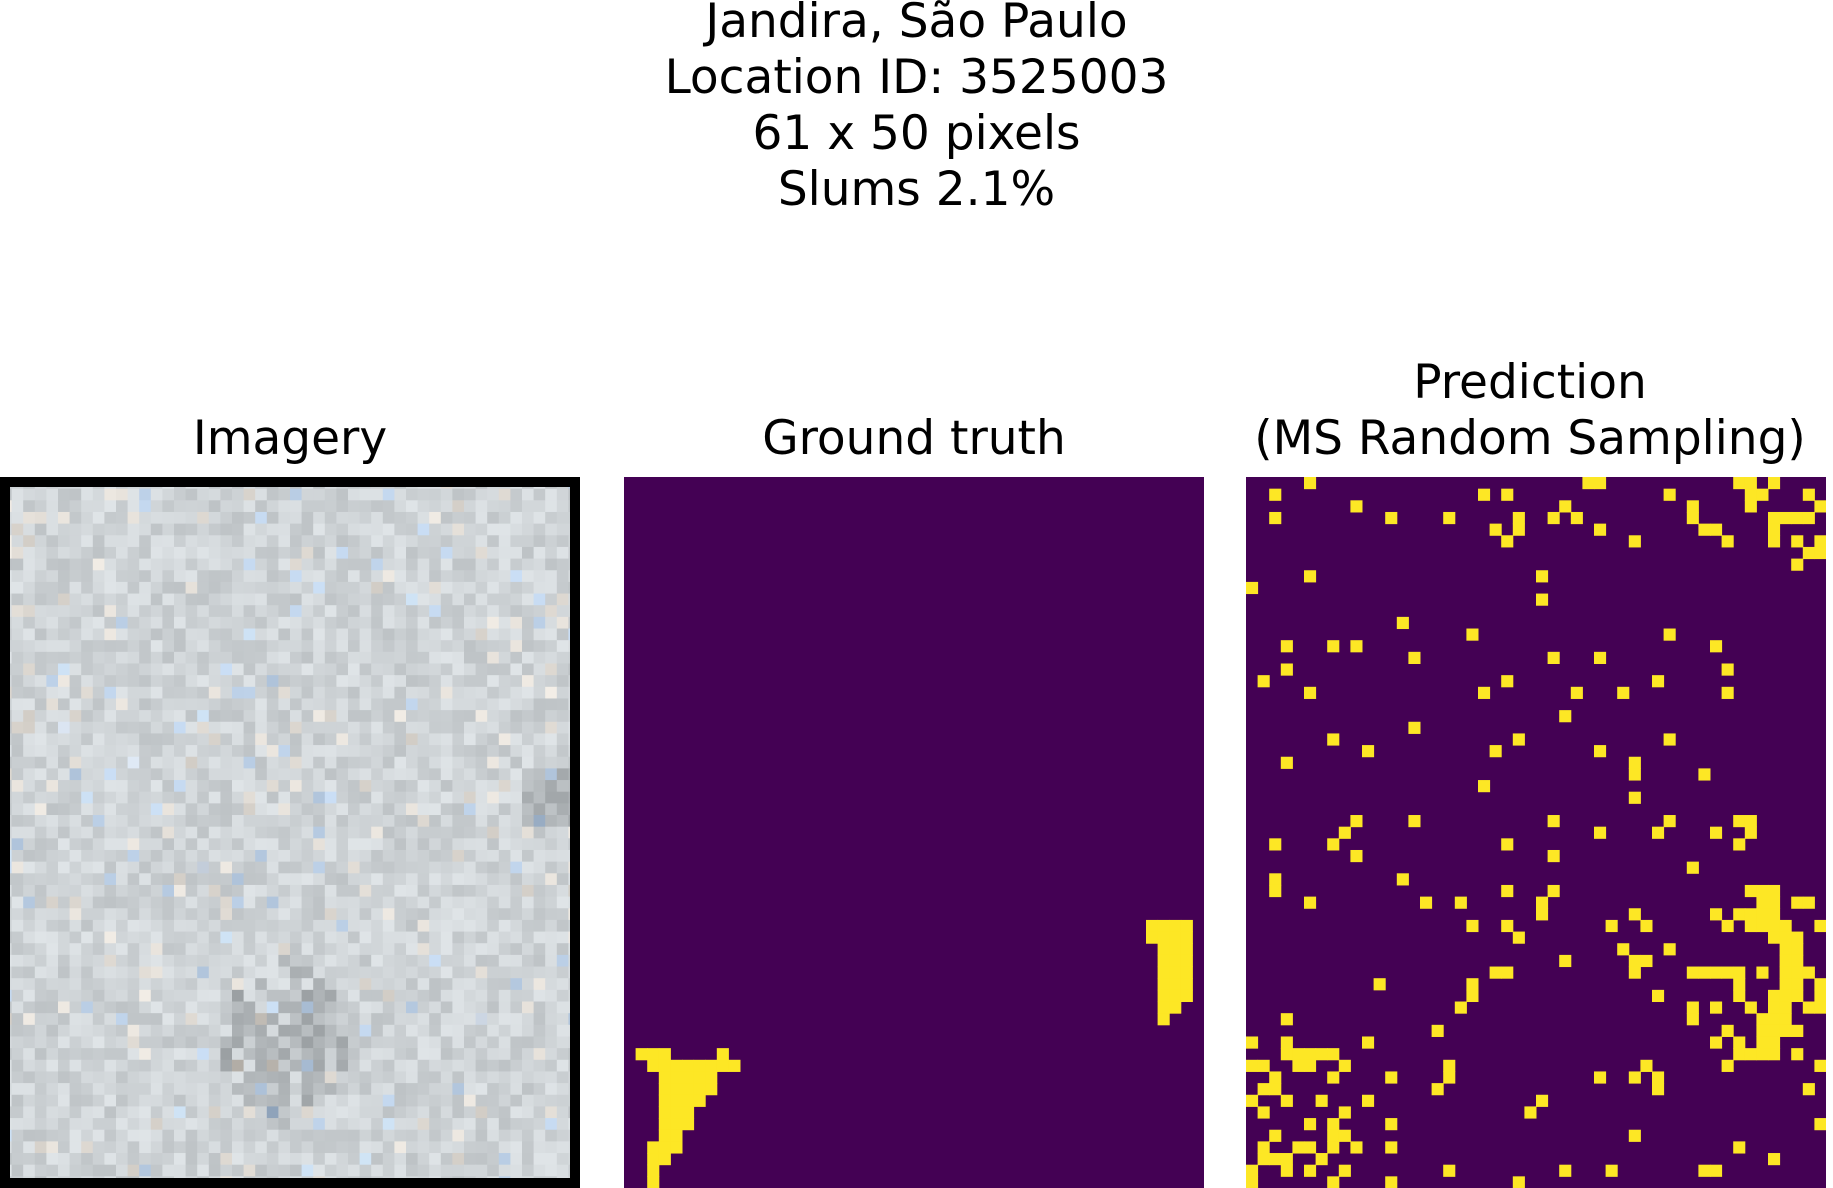 The width and height of the screenshot is (1833, 1188). What do you see at coordinates (734, 1065) in the screenshot?
I see `ground-truth-slum-pixel` at bounding box center [734, 1065].